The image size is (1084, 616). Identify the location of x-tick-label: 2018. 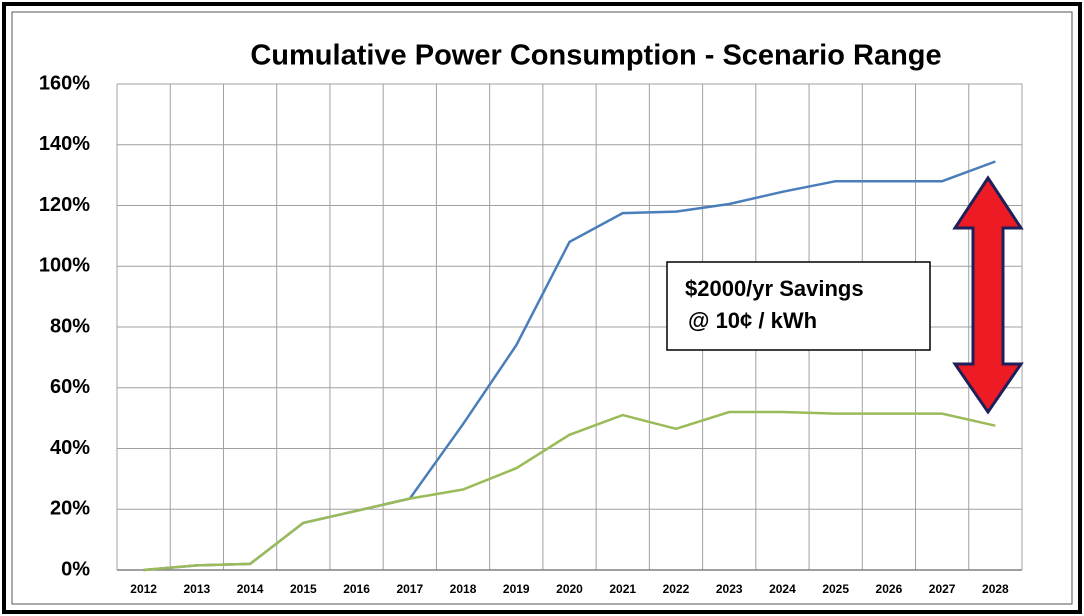
(463, 589).